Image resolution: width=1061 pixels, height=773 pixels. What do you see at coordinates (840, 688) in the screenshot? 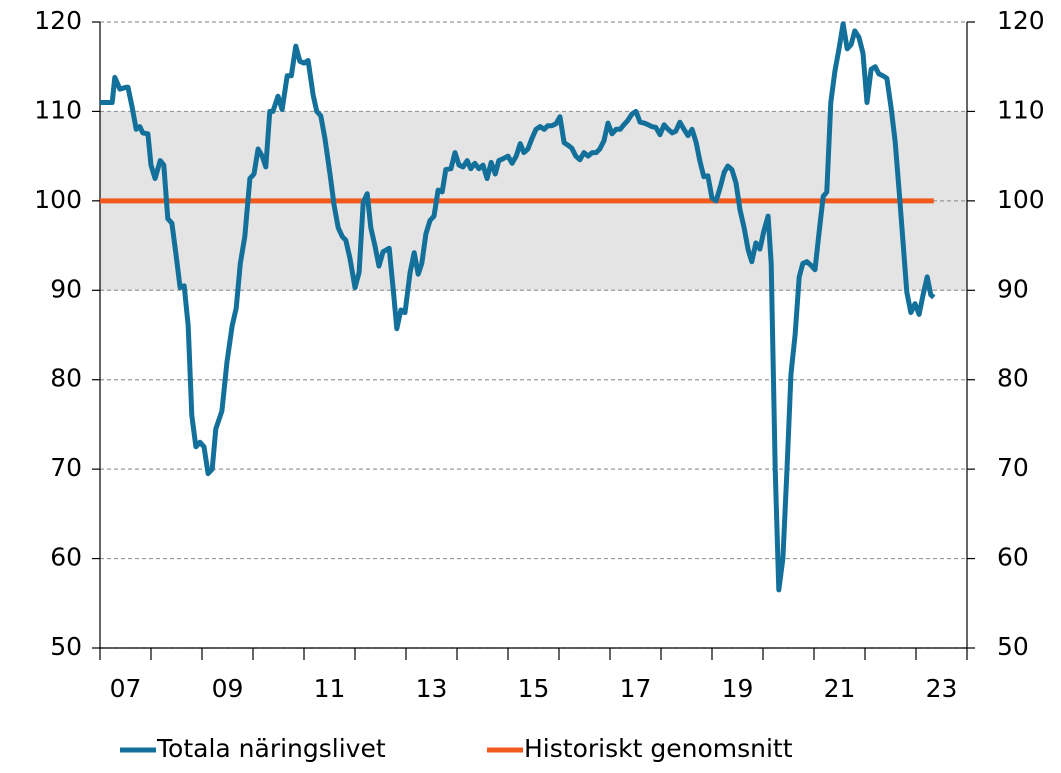
I see `x-tick-label: 21` at bounding box center [840, 688].